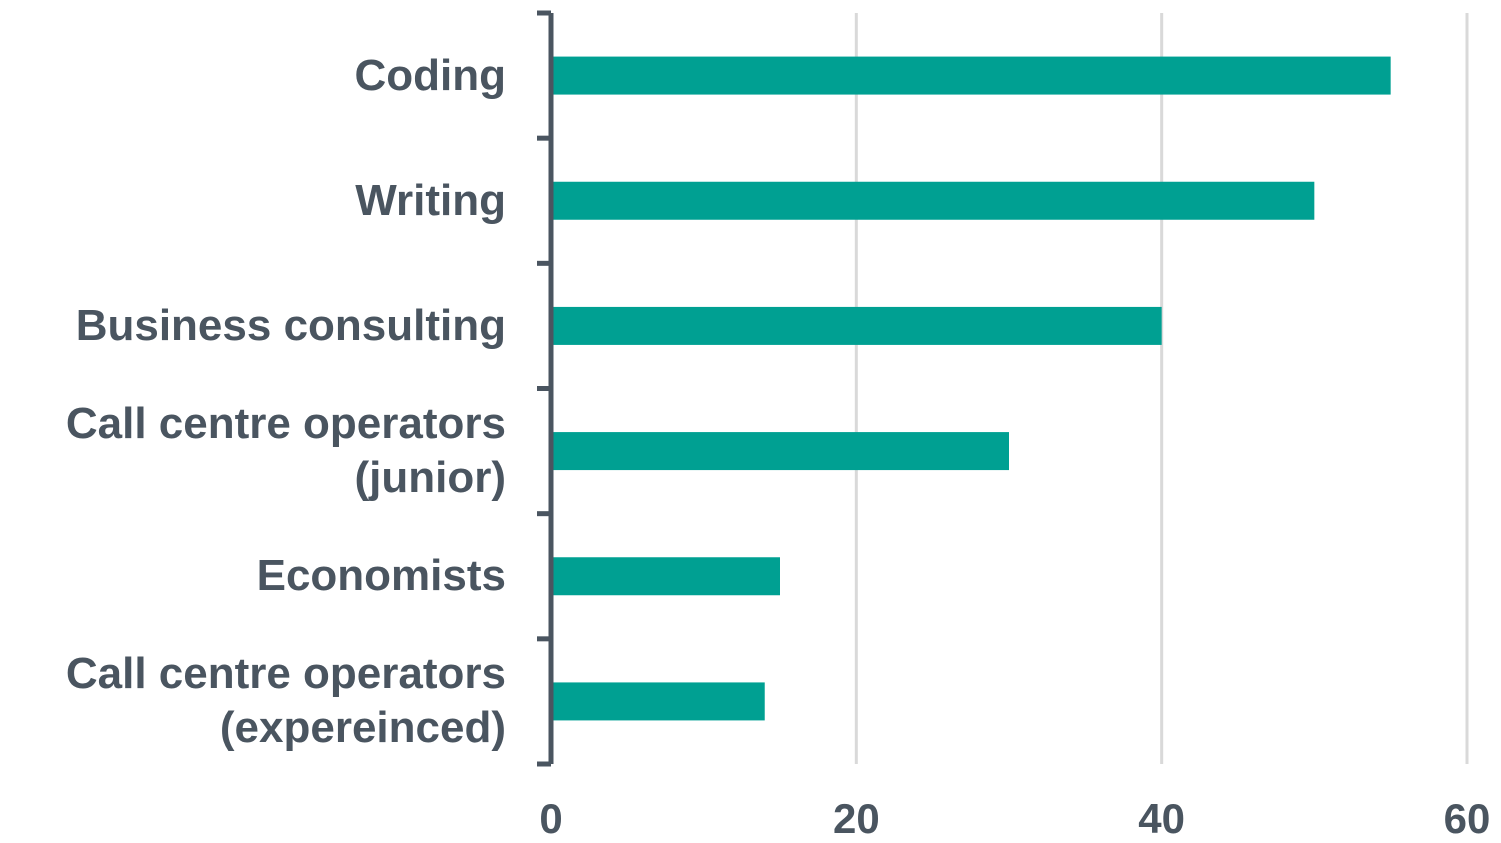 This screenshot has height=843, width=1501. What do you see at coordinates (285, 701) in the screenshot?
I see `y-tick-label: Call centre operators (expereinced)` at bounding box center [285, 701].